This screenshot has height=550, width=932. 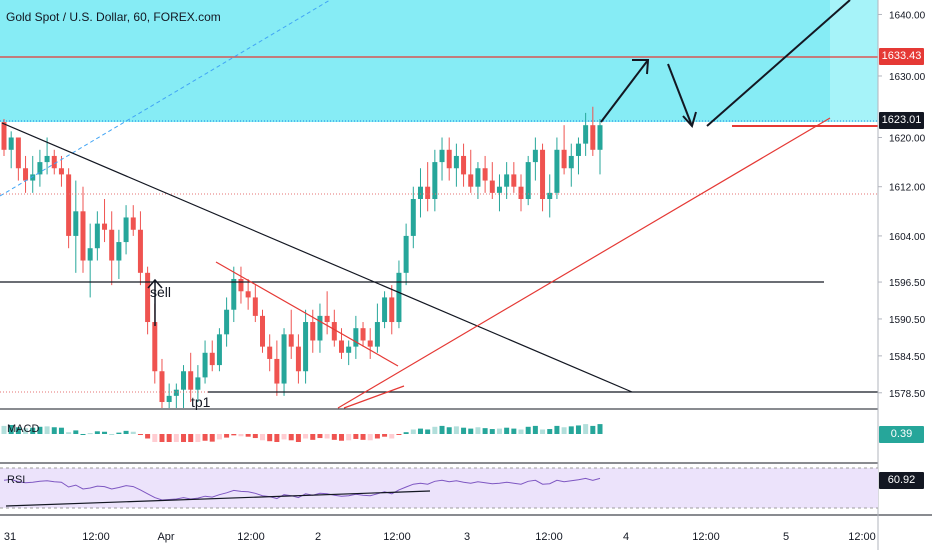 What do you see at coordinates (786, 537) in the screenshot?
I see `time-tick-label: 5` at bounding box center [786, 537].